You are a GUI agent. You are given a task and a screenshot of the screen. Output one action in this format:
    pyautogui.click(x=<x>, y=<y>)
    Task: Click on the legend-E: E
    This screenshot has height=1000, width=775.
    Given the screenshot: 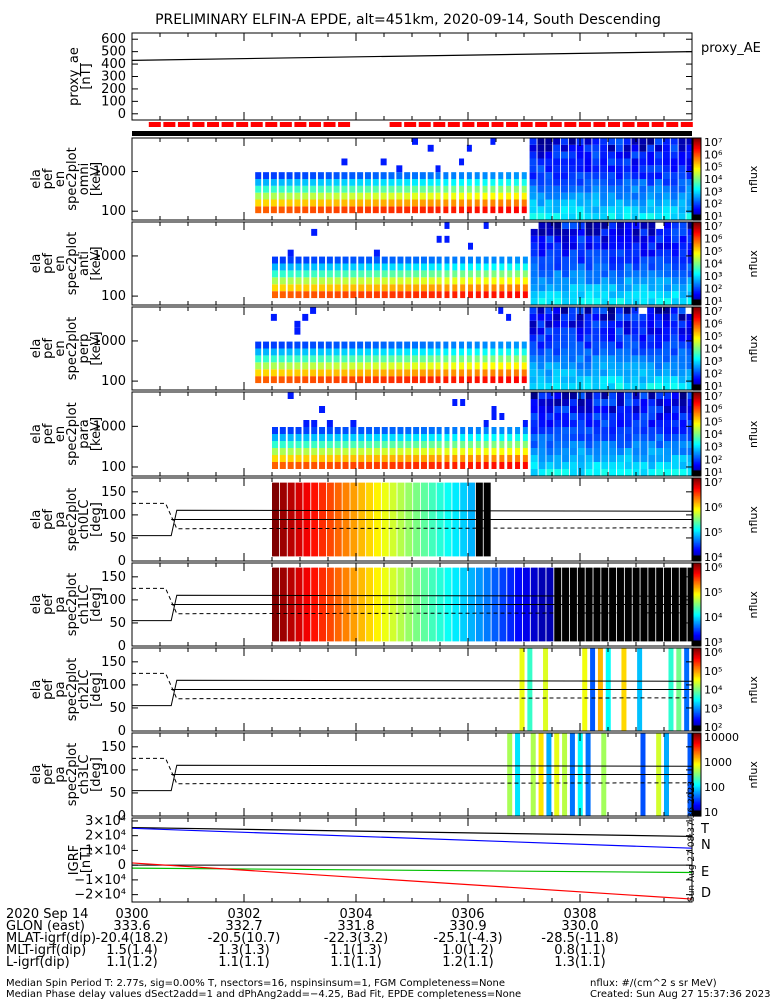 What is the action you would take?
    pyautogui.click(x=705, y=872)
    